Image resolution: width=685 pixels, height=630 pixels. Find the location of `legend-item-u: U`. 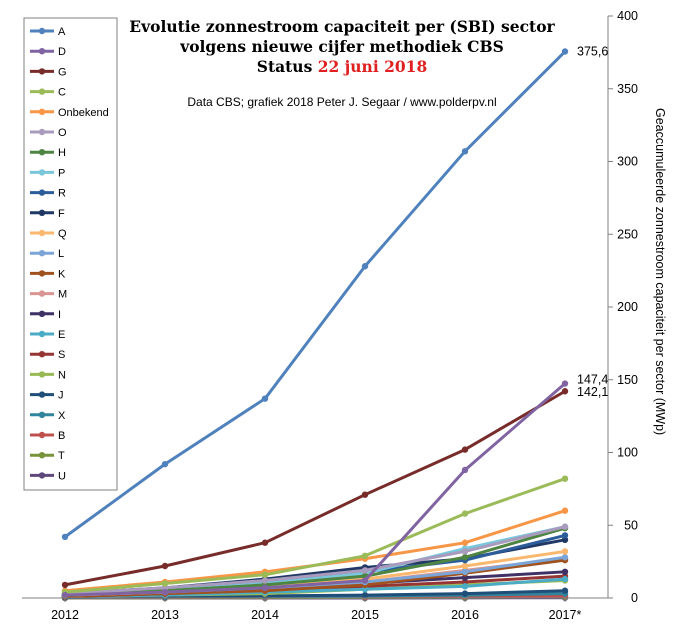

legend-item-u: U is located at coordinates (48, 476).